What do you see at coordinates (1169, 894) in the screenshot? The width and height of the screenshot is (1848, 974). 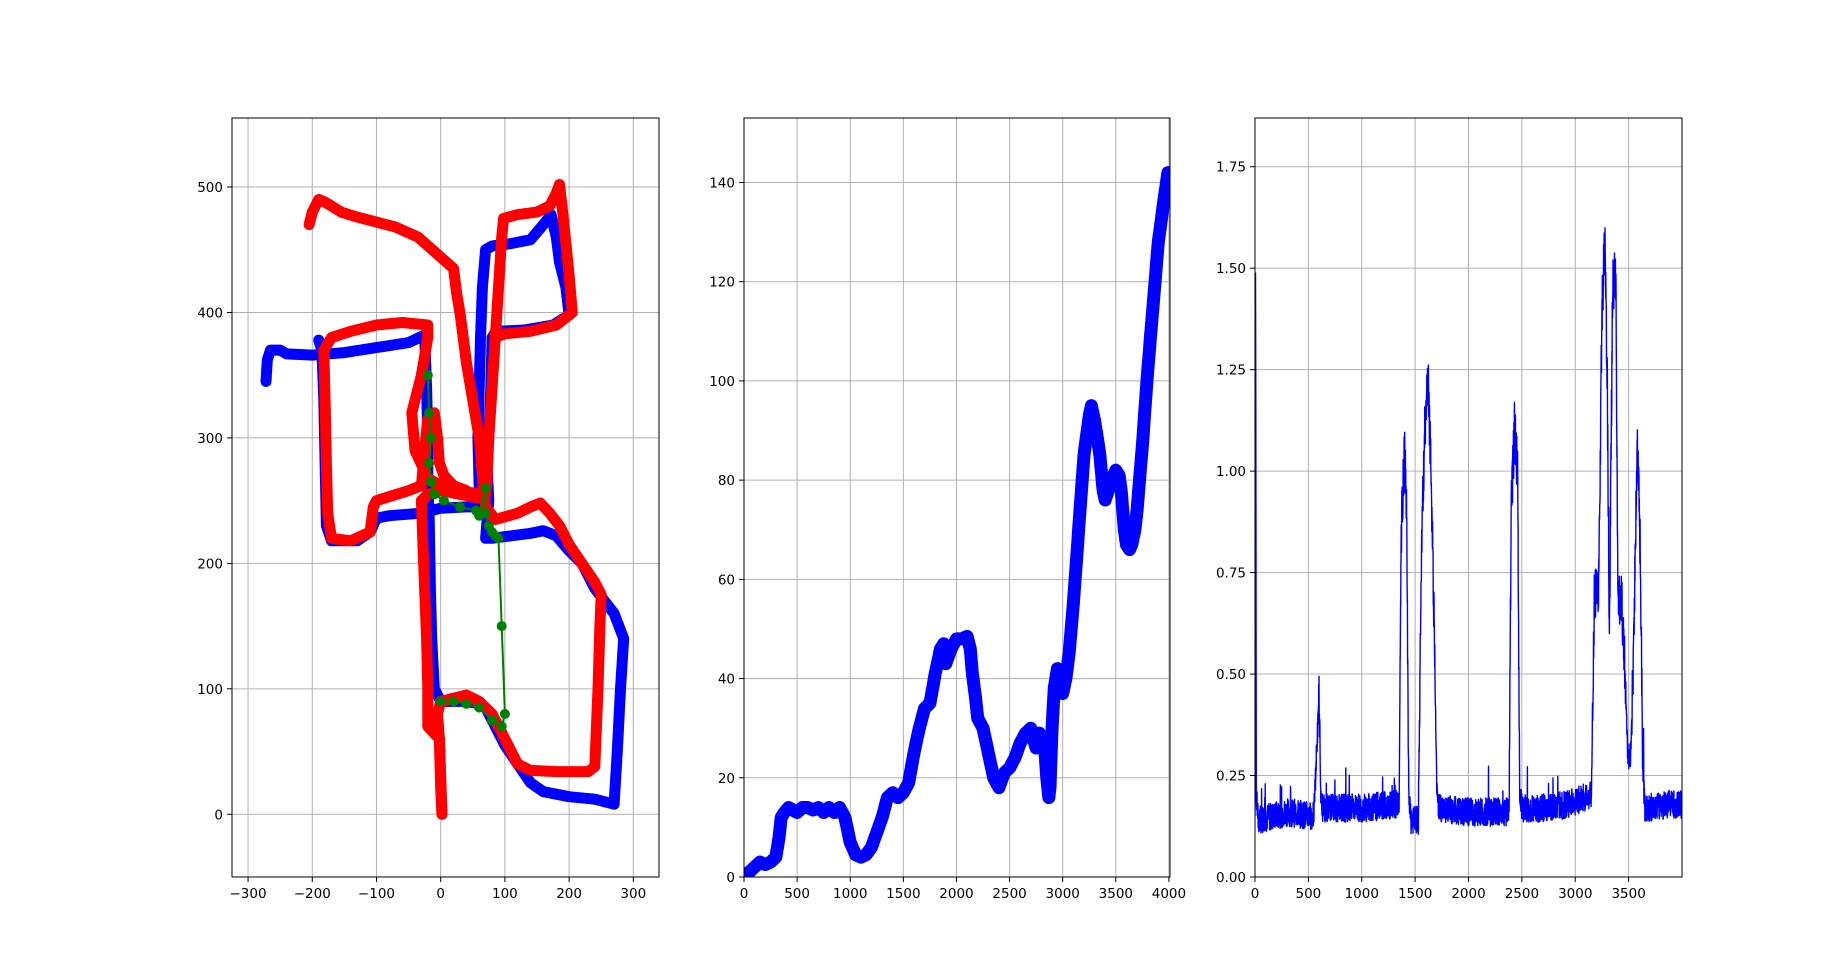 I see `x-tick-label: 4000` at bounding box center [1169, 894].